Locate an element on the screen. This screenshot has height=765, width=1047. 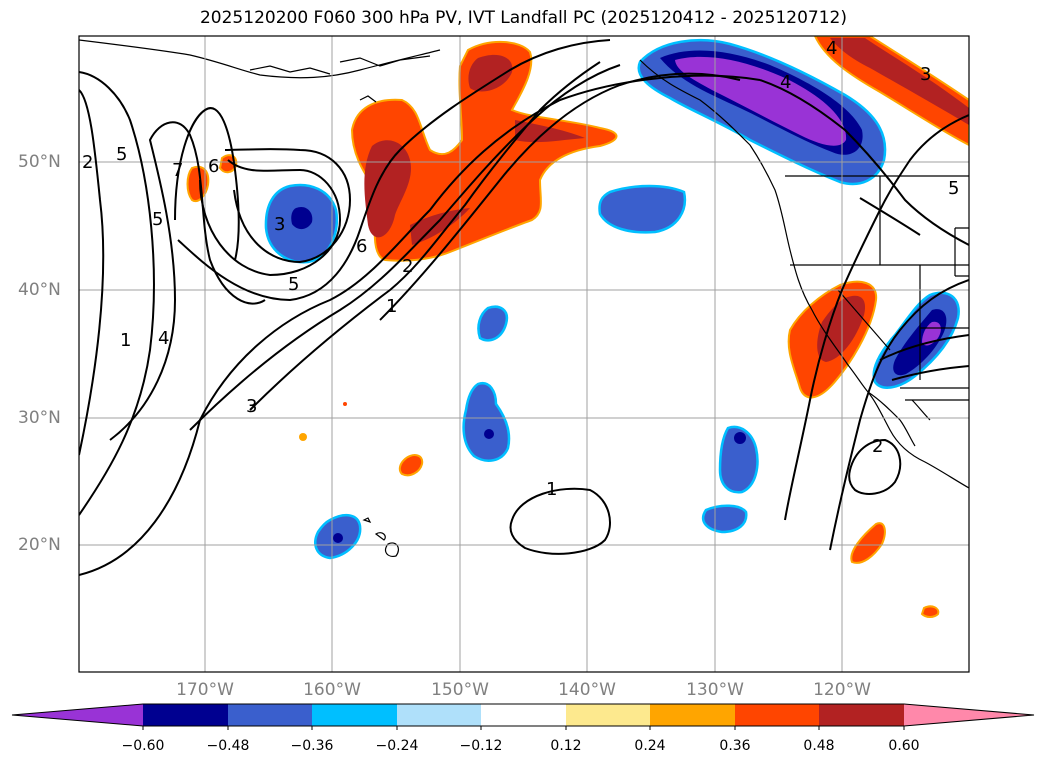
colorbar-tick-label: −0.48 is located at coordinates (228, 746).